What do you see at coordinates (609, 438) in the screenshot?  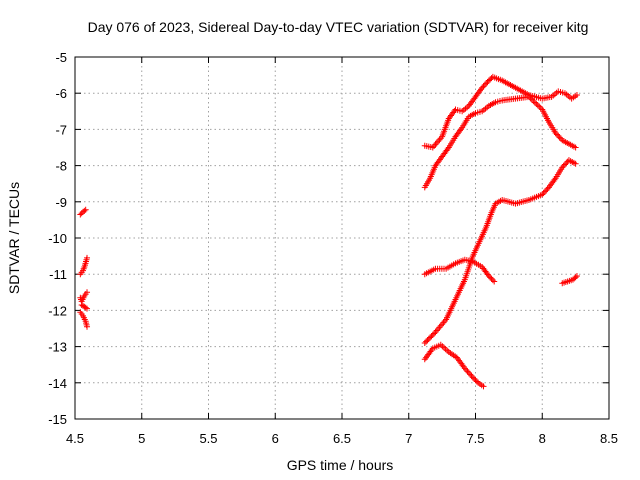 I see `x-tick-label: 8.5` at bounding box center [609, 438].